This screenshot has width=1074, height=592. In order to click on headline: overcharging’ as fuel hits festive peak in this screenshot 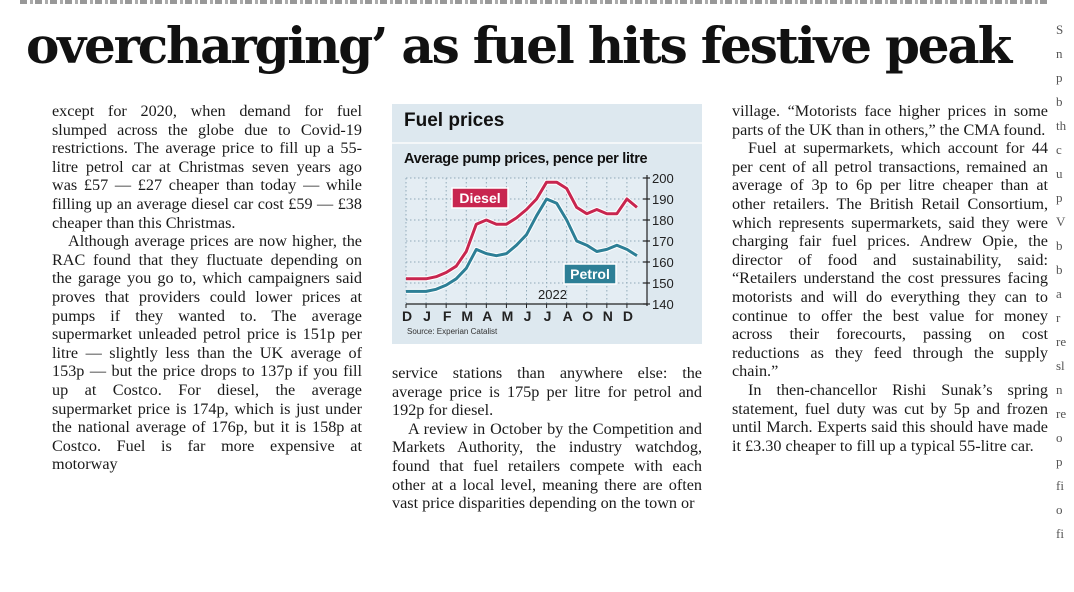, I will do `click(519, 45)`.